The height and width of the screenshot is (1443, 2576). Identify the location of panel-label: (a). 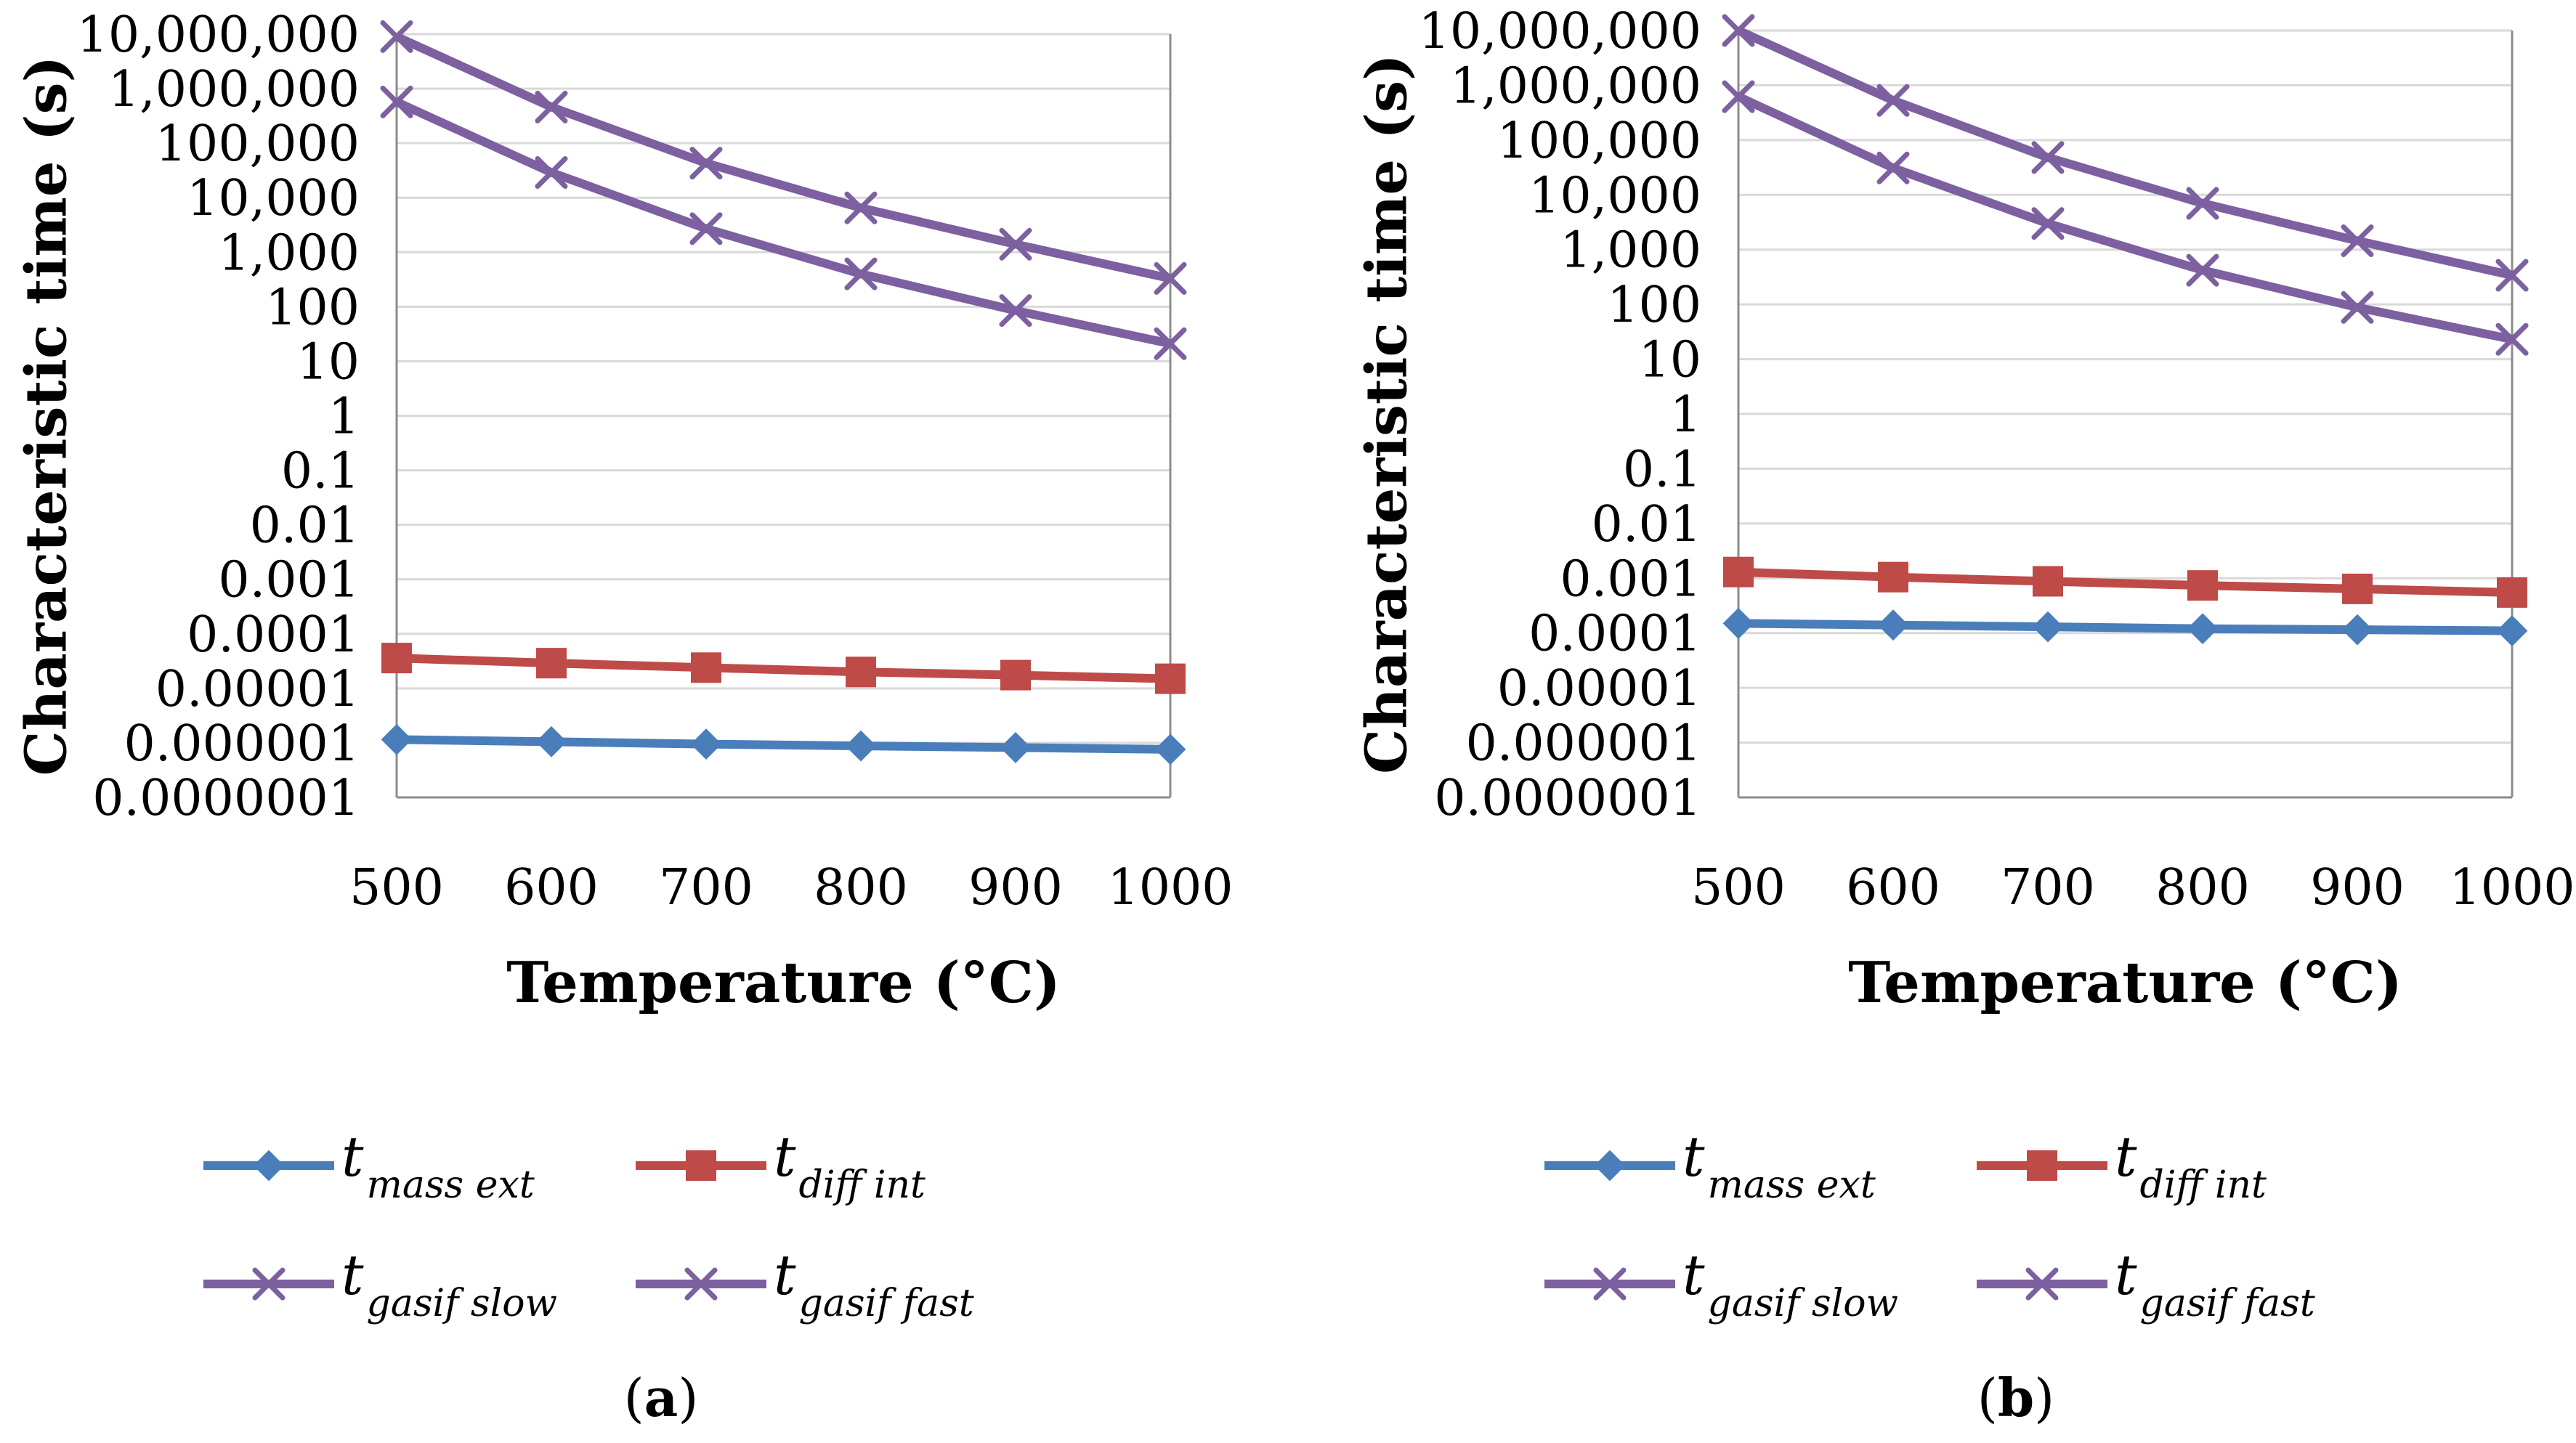
(661, 1398).